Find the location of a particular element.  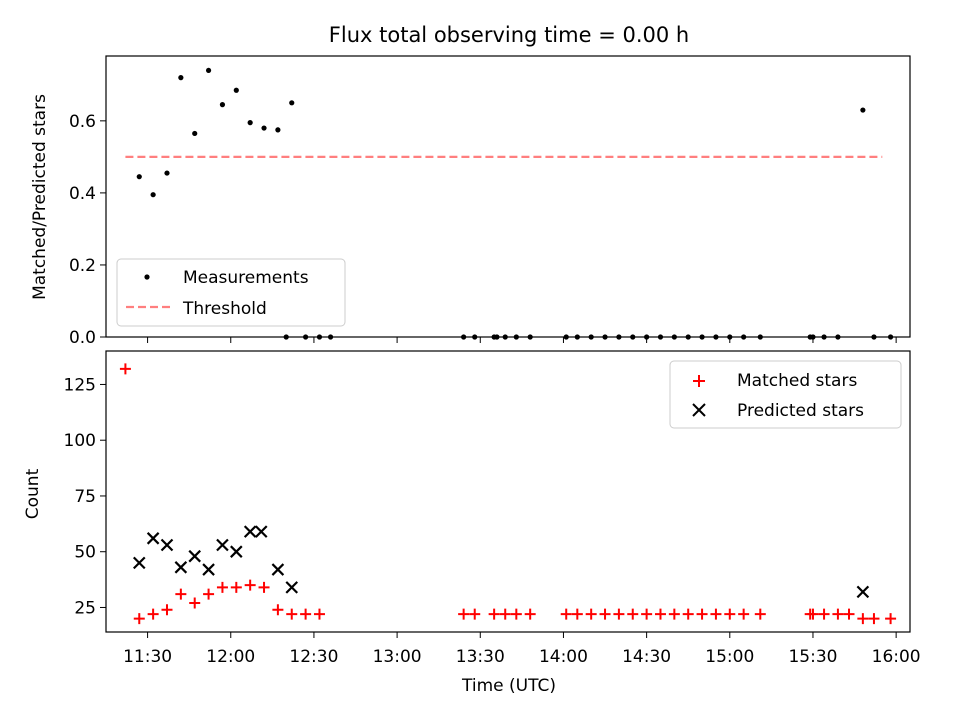

predicted-stars-layer is located at coordinates (501, 562).